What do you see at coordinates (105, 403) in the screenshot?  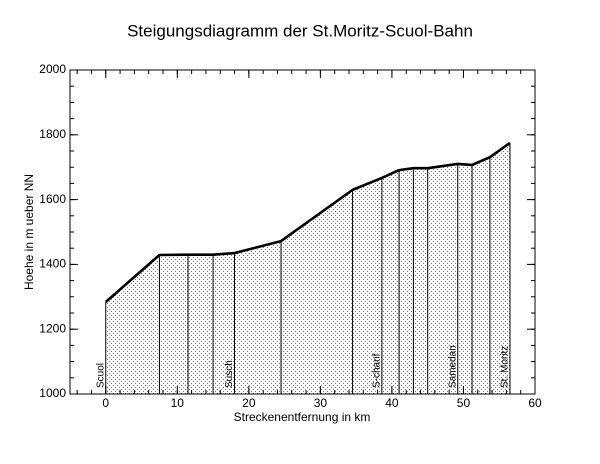 I see `x-tick-label: 0` at bounding box center [105, 403].